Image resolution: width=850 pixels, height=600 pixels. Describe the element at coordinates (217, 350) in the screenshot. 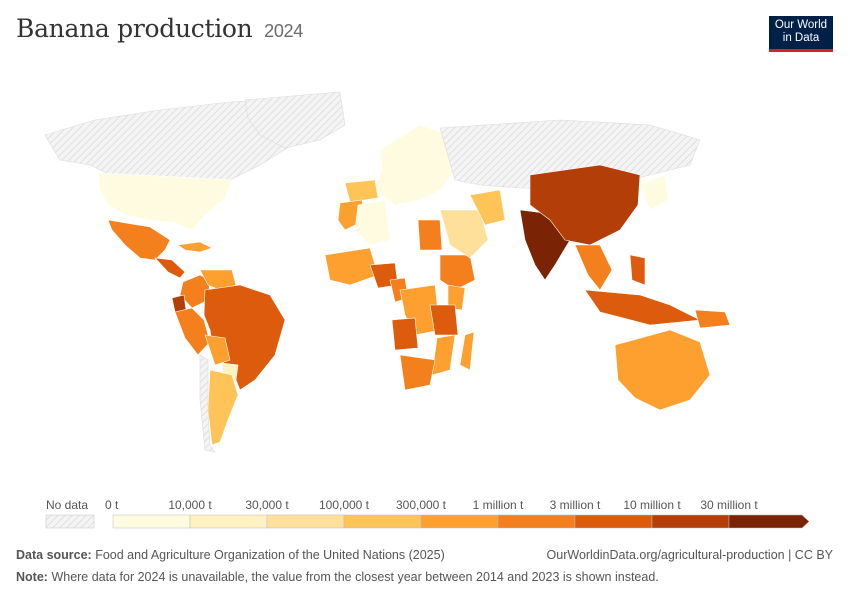

I see `region-bolivia` at that location.